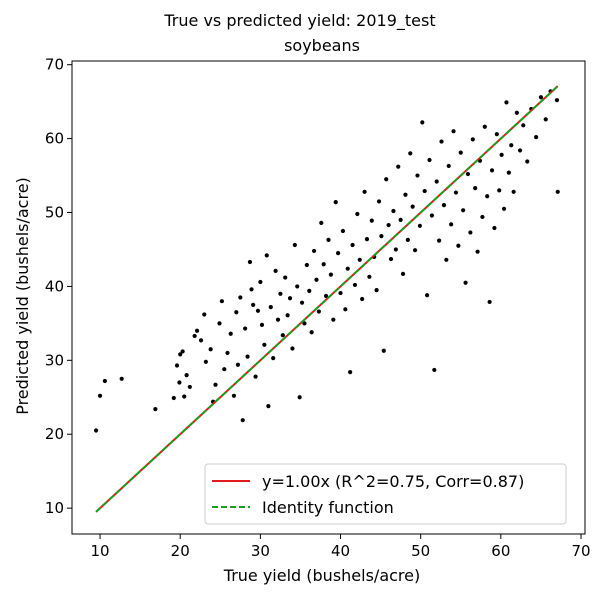 The height and width of the screenshot is (600, 600). I want to click on x-tick-label: 70, so click(580, 551).